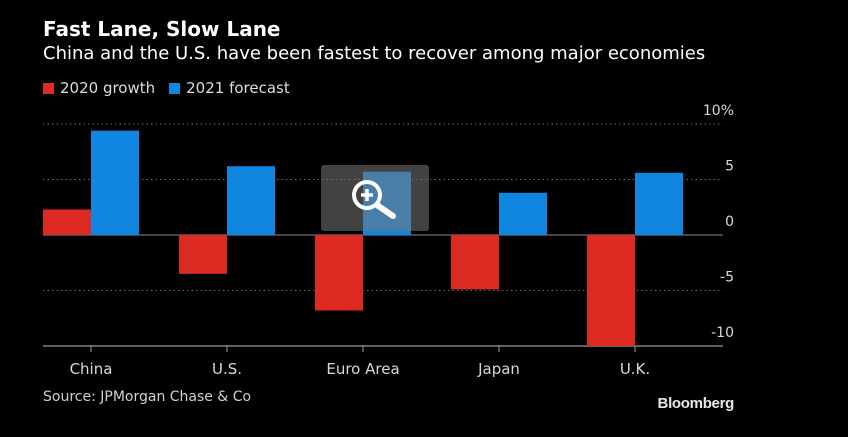  What do you see at coordinates (722, 333) in the screenshot?
I see `y-tick-label: -10` at bounding box center [722, 333].